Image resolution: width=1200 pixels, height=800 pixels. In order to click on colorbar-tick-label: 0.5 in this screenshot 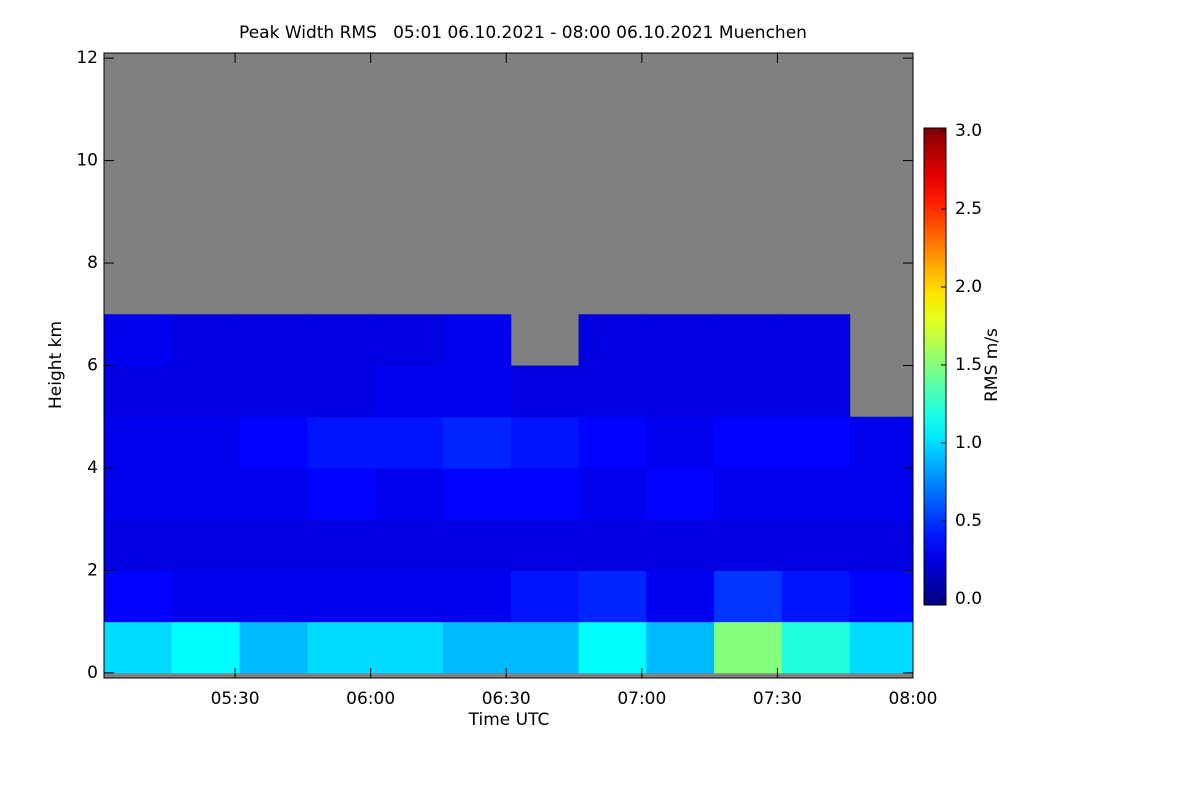, I will do `click(968, 521)`.